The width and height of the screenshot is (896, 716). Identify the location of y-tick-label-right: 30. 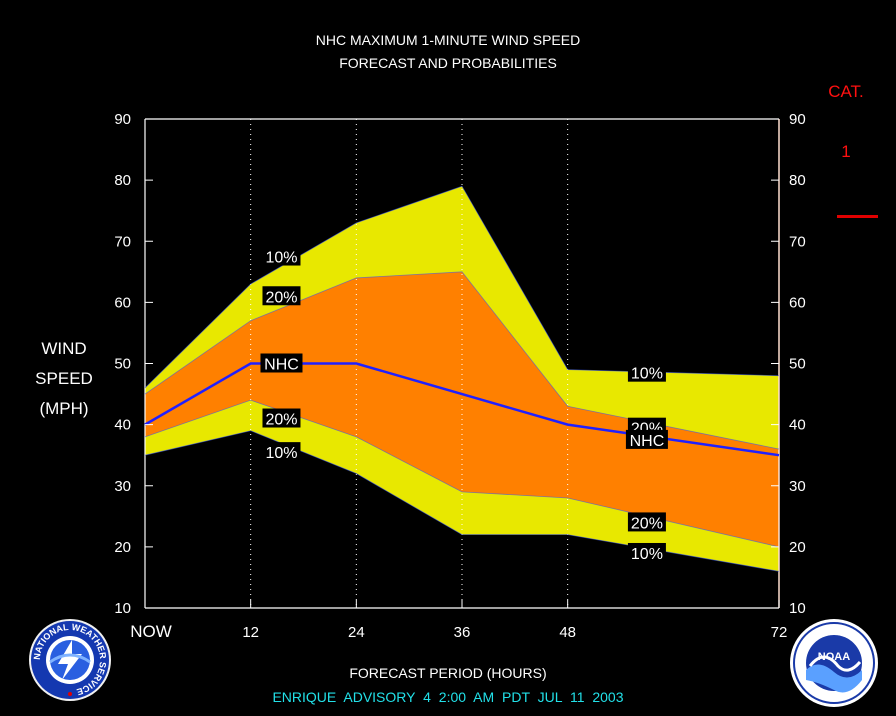
(797, 486).